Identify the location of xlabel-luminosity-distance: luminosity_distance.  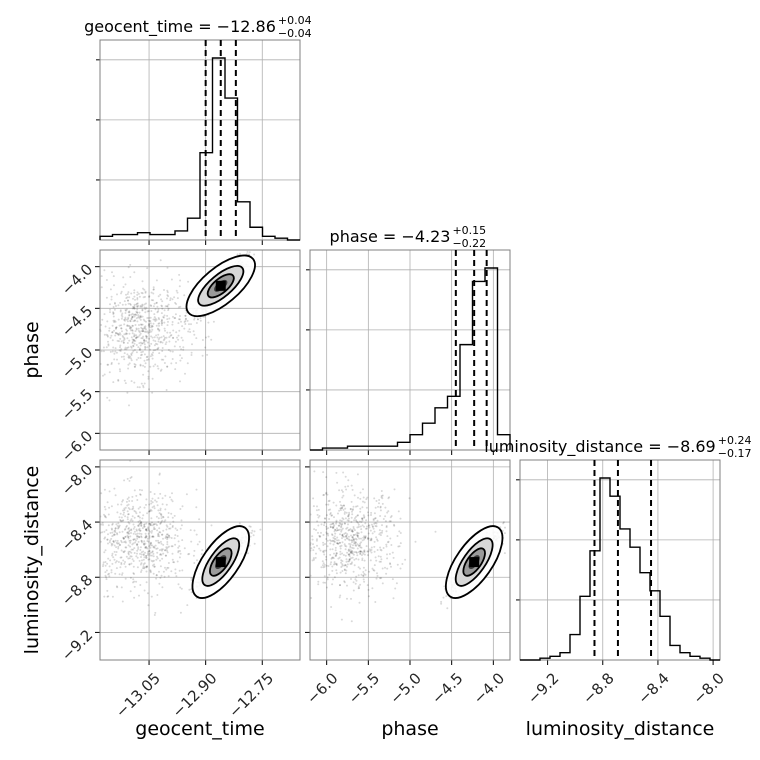
(620, 729).